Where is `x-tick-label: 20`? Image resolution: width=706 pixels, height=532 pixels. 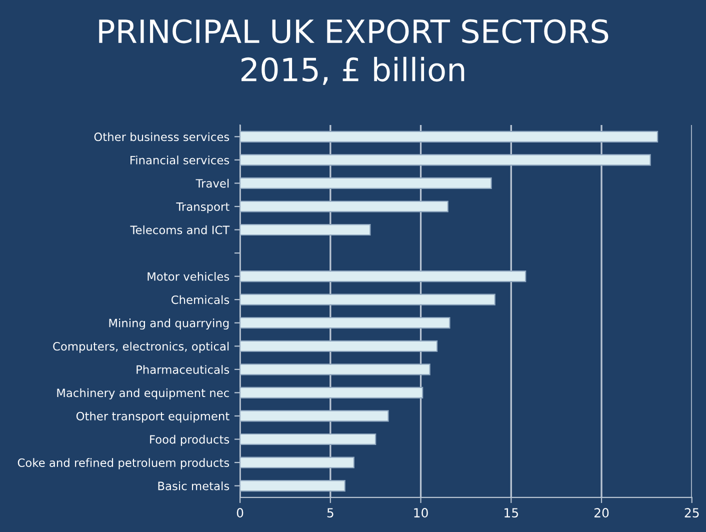 x-tick-label: 20 is located at coordinates (601, 513).